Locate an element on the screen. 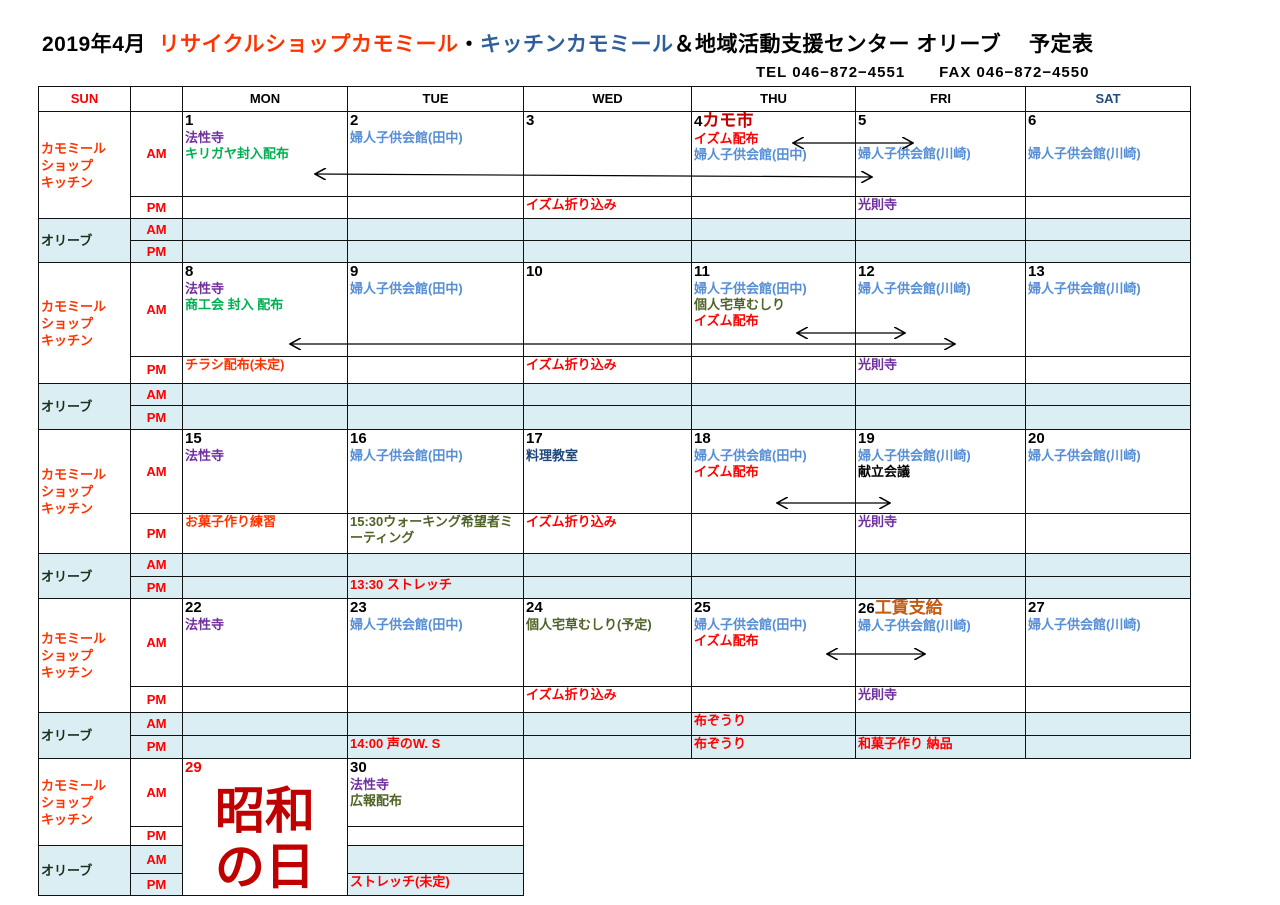 The image size is (1280, 905). date-line: 6 is located at coordinates (1108, 121).